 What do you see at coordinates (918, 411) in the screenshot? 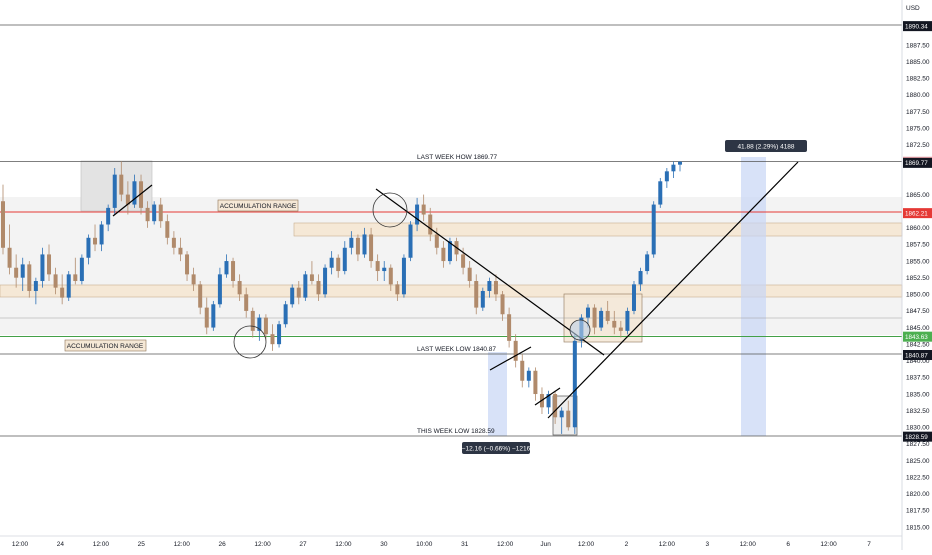
I see `price-tick-label: 1832.50` at bounding box center [918, 411].